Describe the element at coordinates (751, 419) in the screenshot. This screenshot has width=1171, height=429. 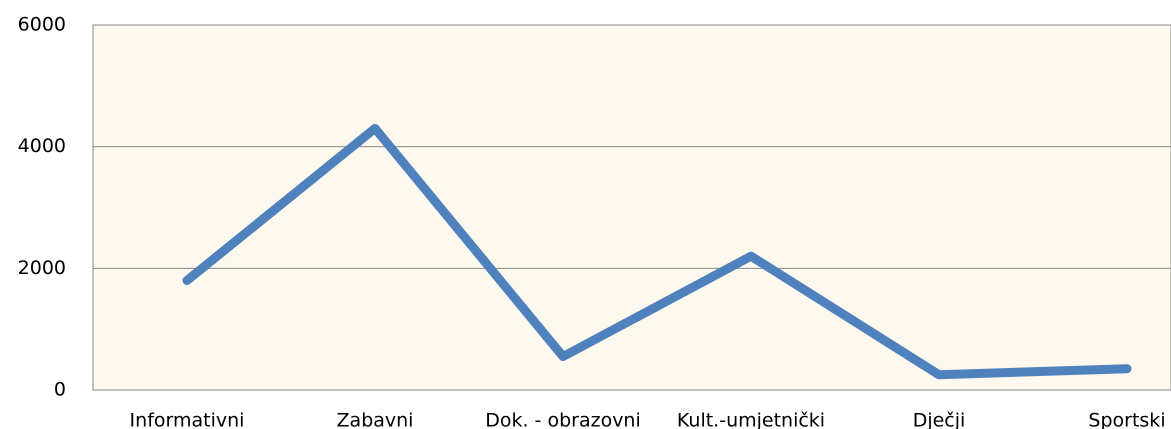
I see `x-tick-label: Kult.-umjetnički` at that location.